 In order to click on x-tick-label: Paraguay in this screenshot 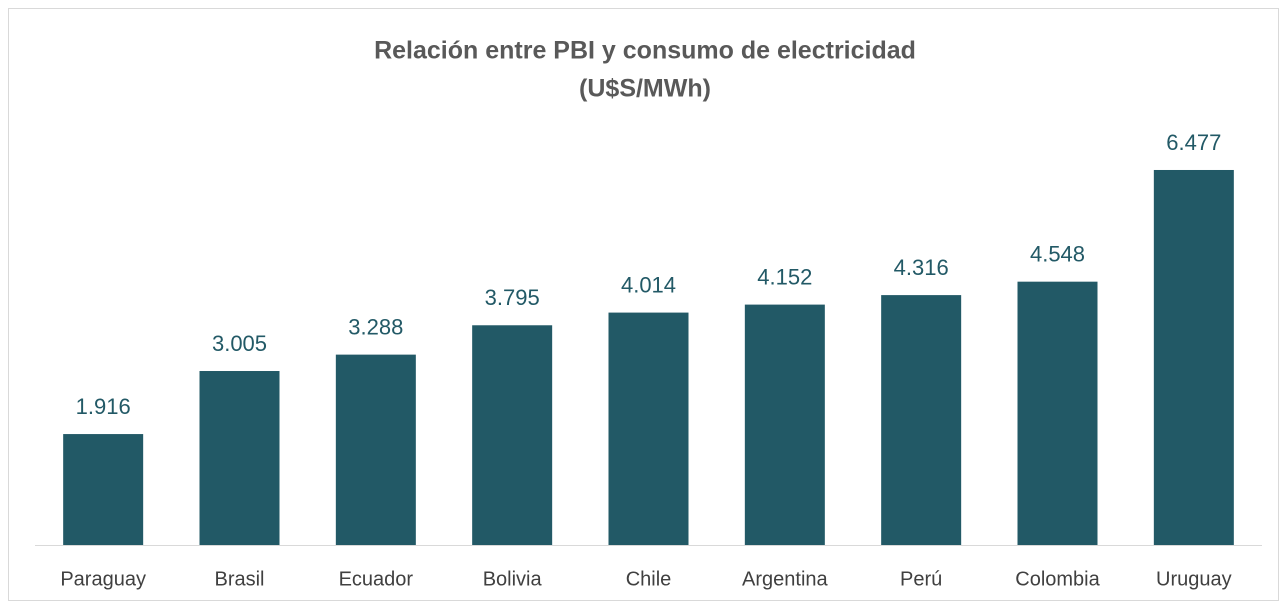, I will do `click(103, 579)`.